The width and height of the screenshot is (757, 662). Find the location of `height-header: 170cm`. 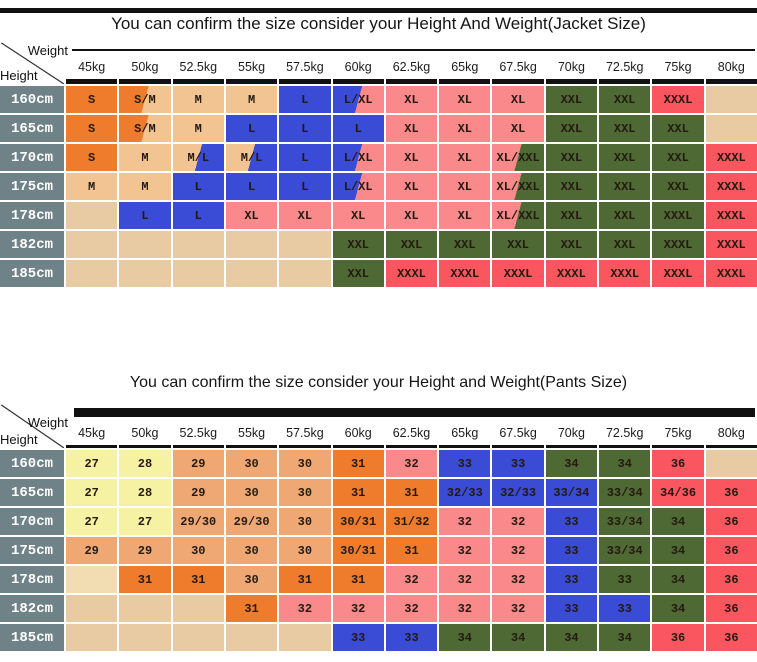

height-header: 170cm is located at coordinates (32, 157).